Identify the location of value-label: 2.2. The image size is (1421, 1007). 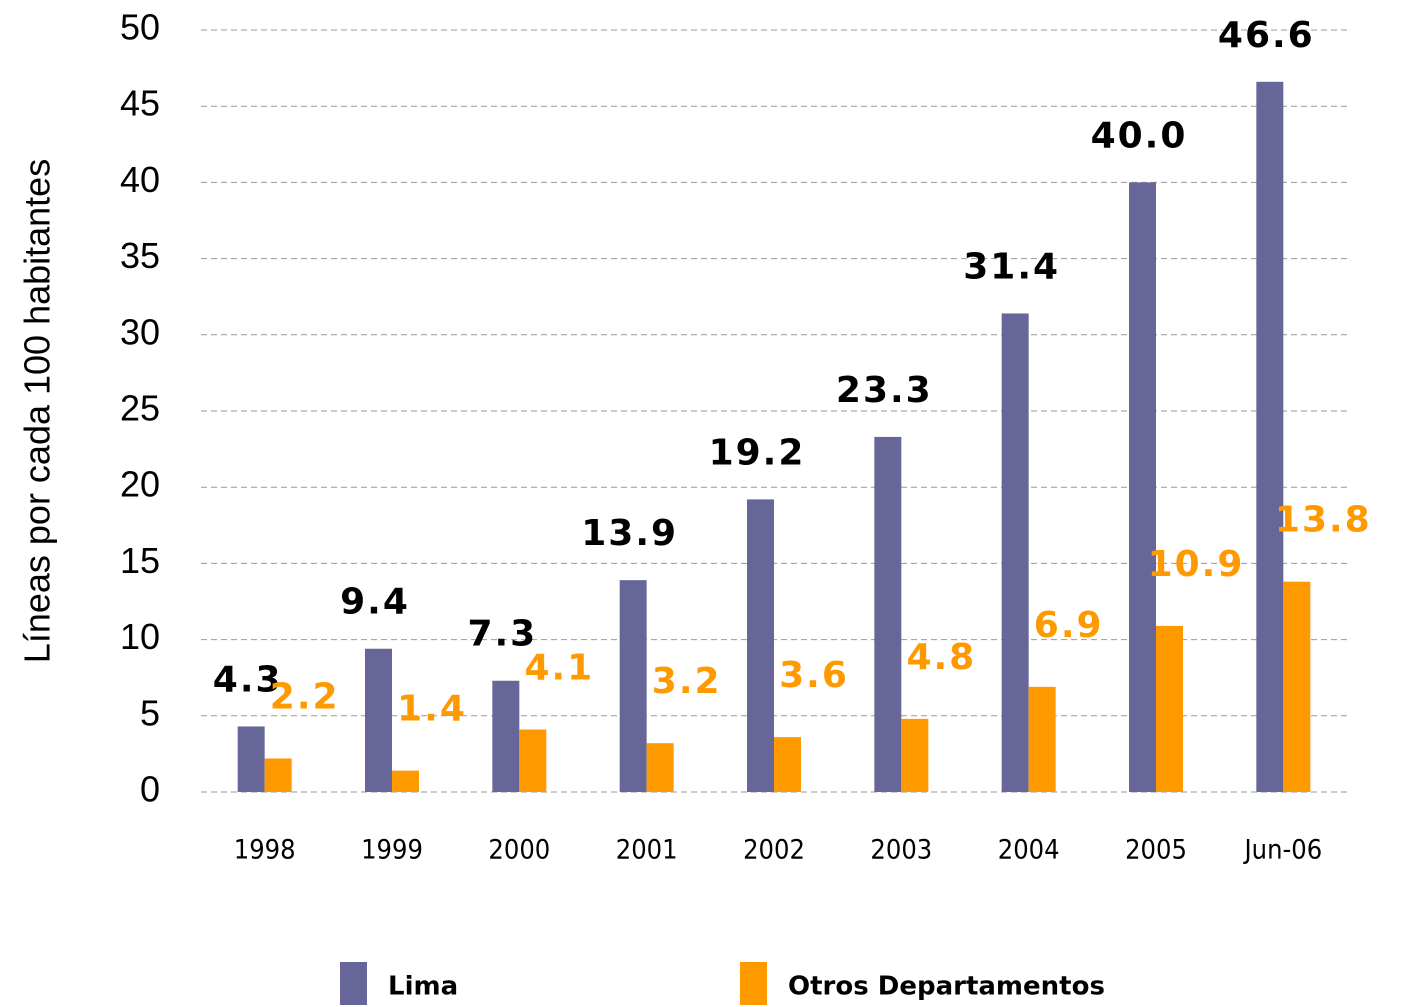
(305, 696).